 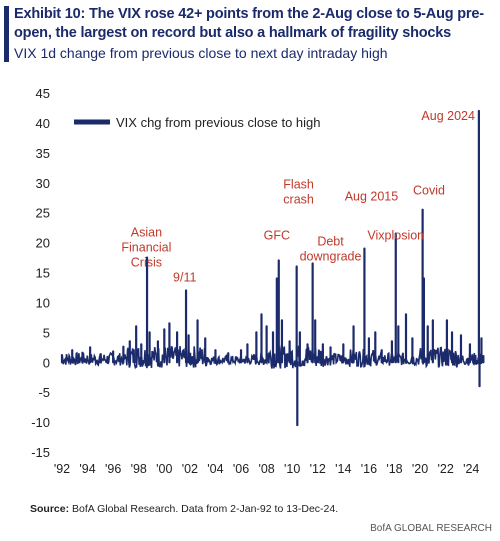 What do you see at coordinates (292, 469) in the screenshot?
I see `x-tick-label: '10` at bounding box center [292, 469].